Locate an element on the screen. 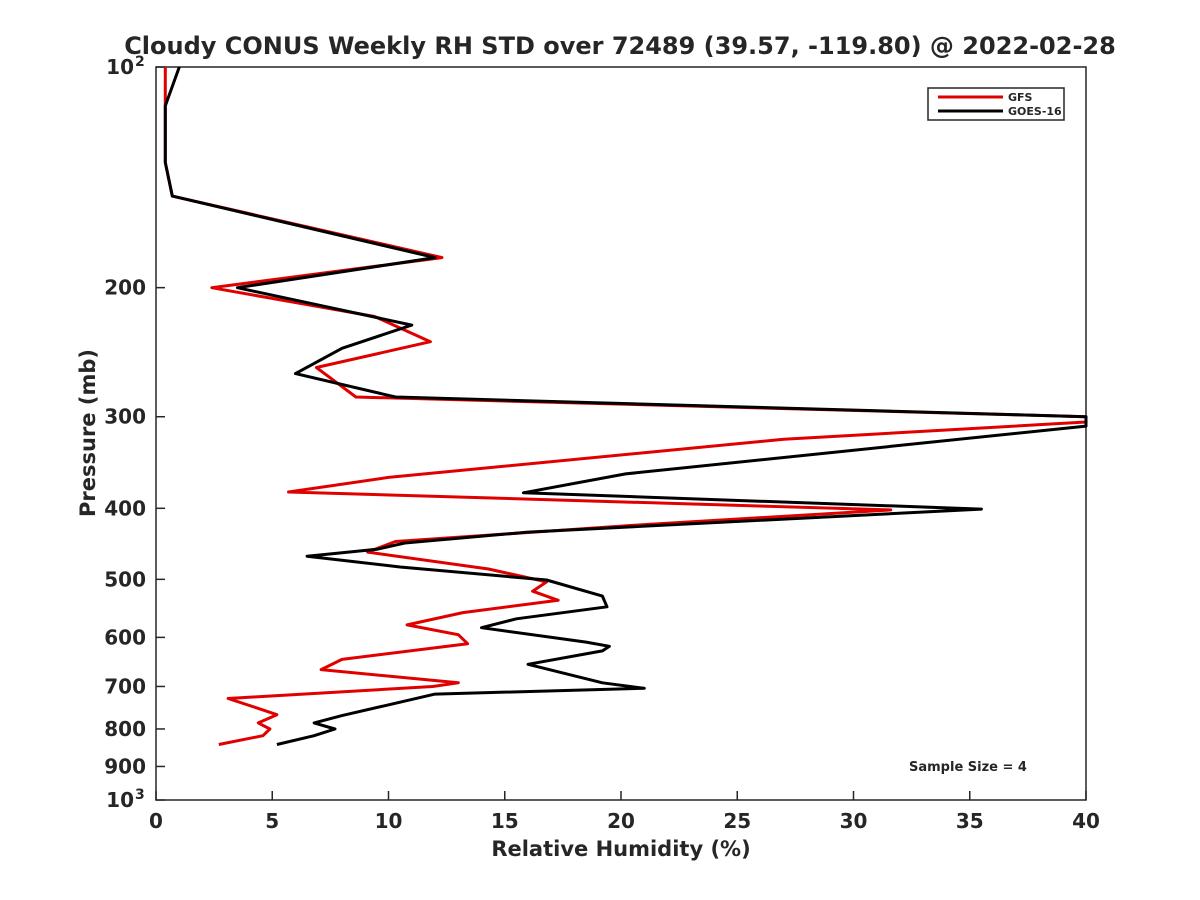 The height and width of the screenshot is (900, 1200). y-tick-label: 300 is located at coordinates (125, 417).